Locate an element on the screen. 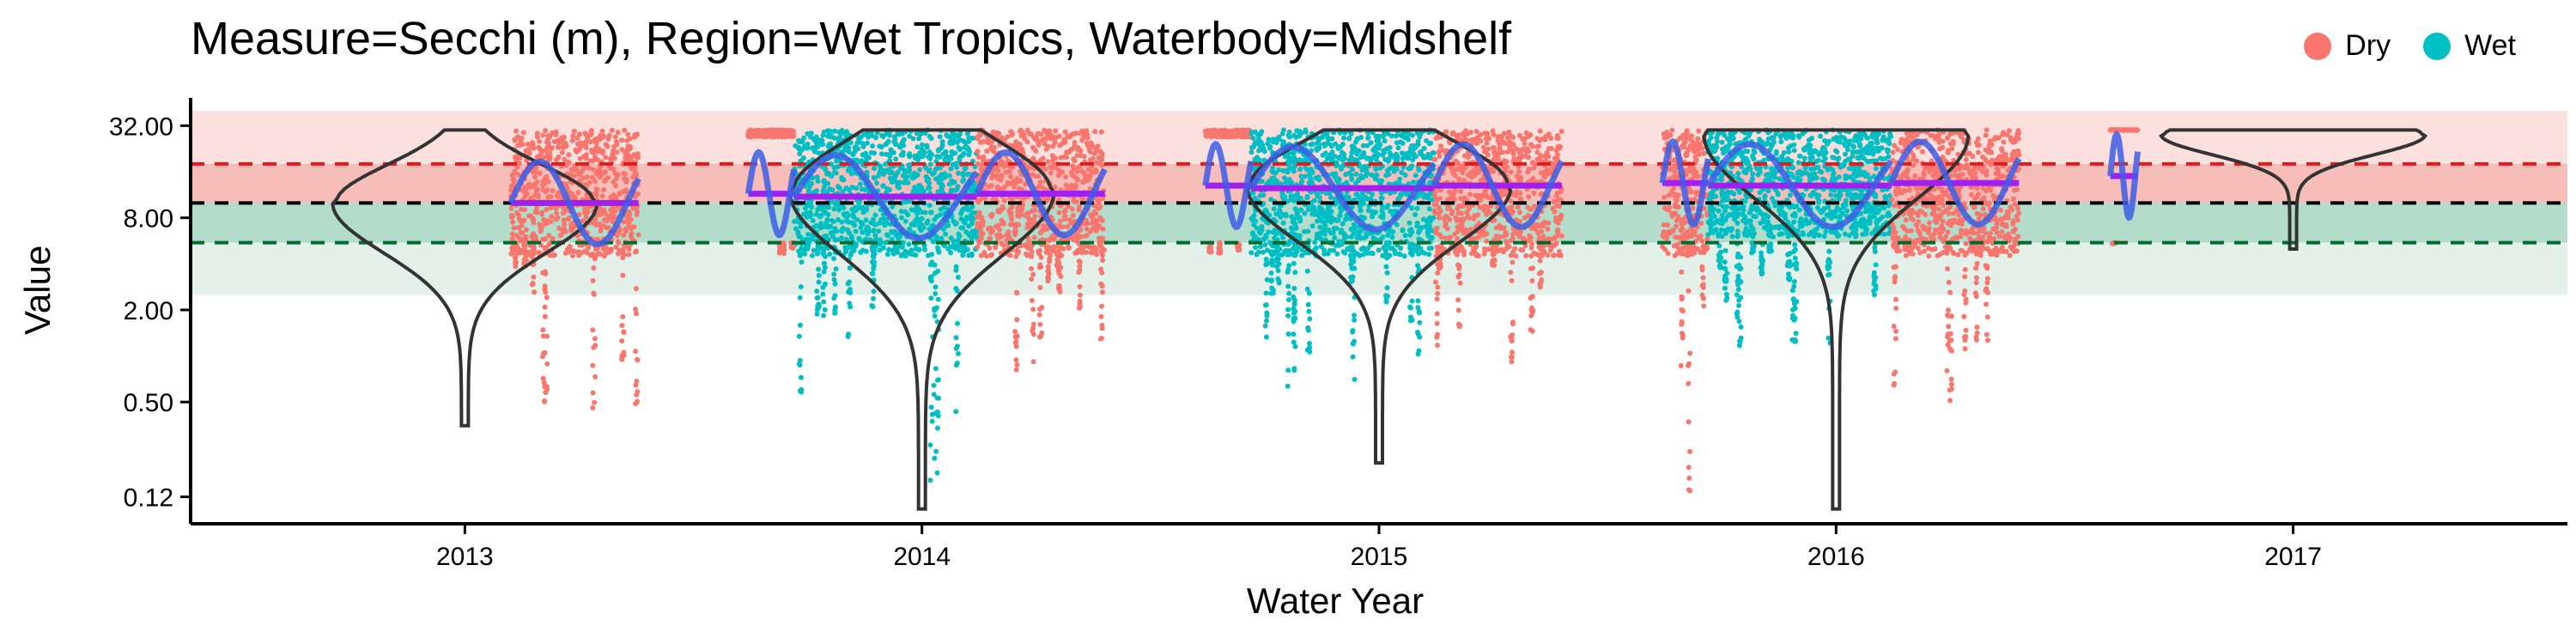 The image size is (2576, 644). legend-key-wet is located at coordinates (2437, 46).